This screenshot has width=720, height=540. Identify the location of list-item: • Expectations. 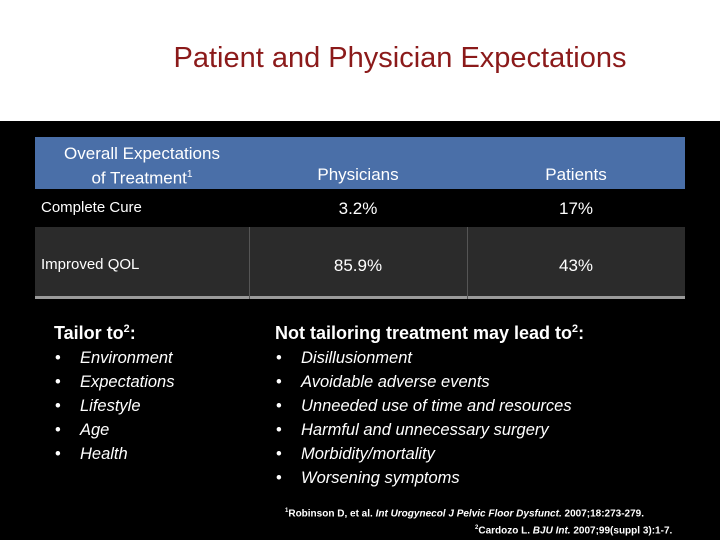
(114, 382).